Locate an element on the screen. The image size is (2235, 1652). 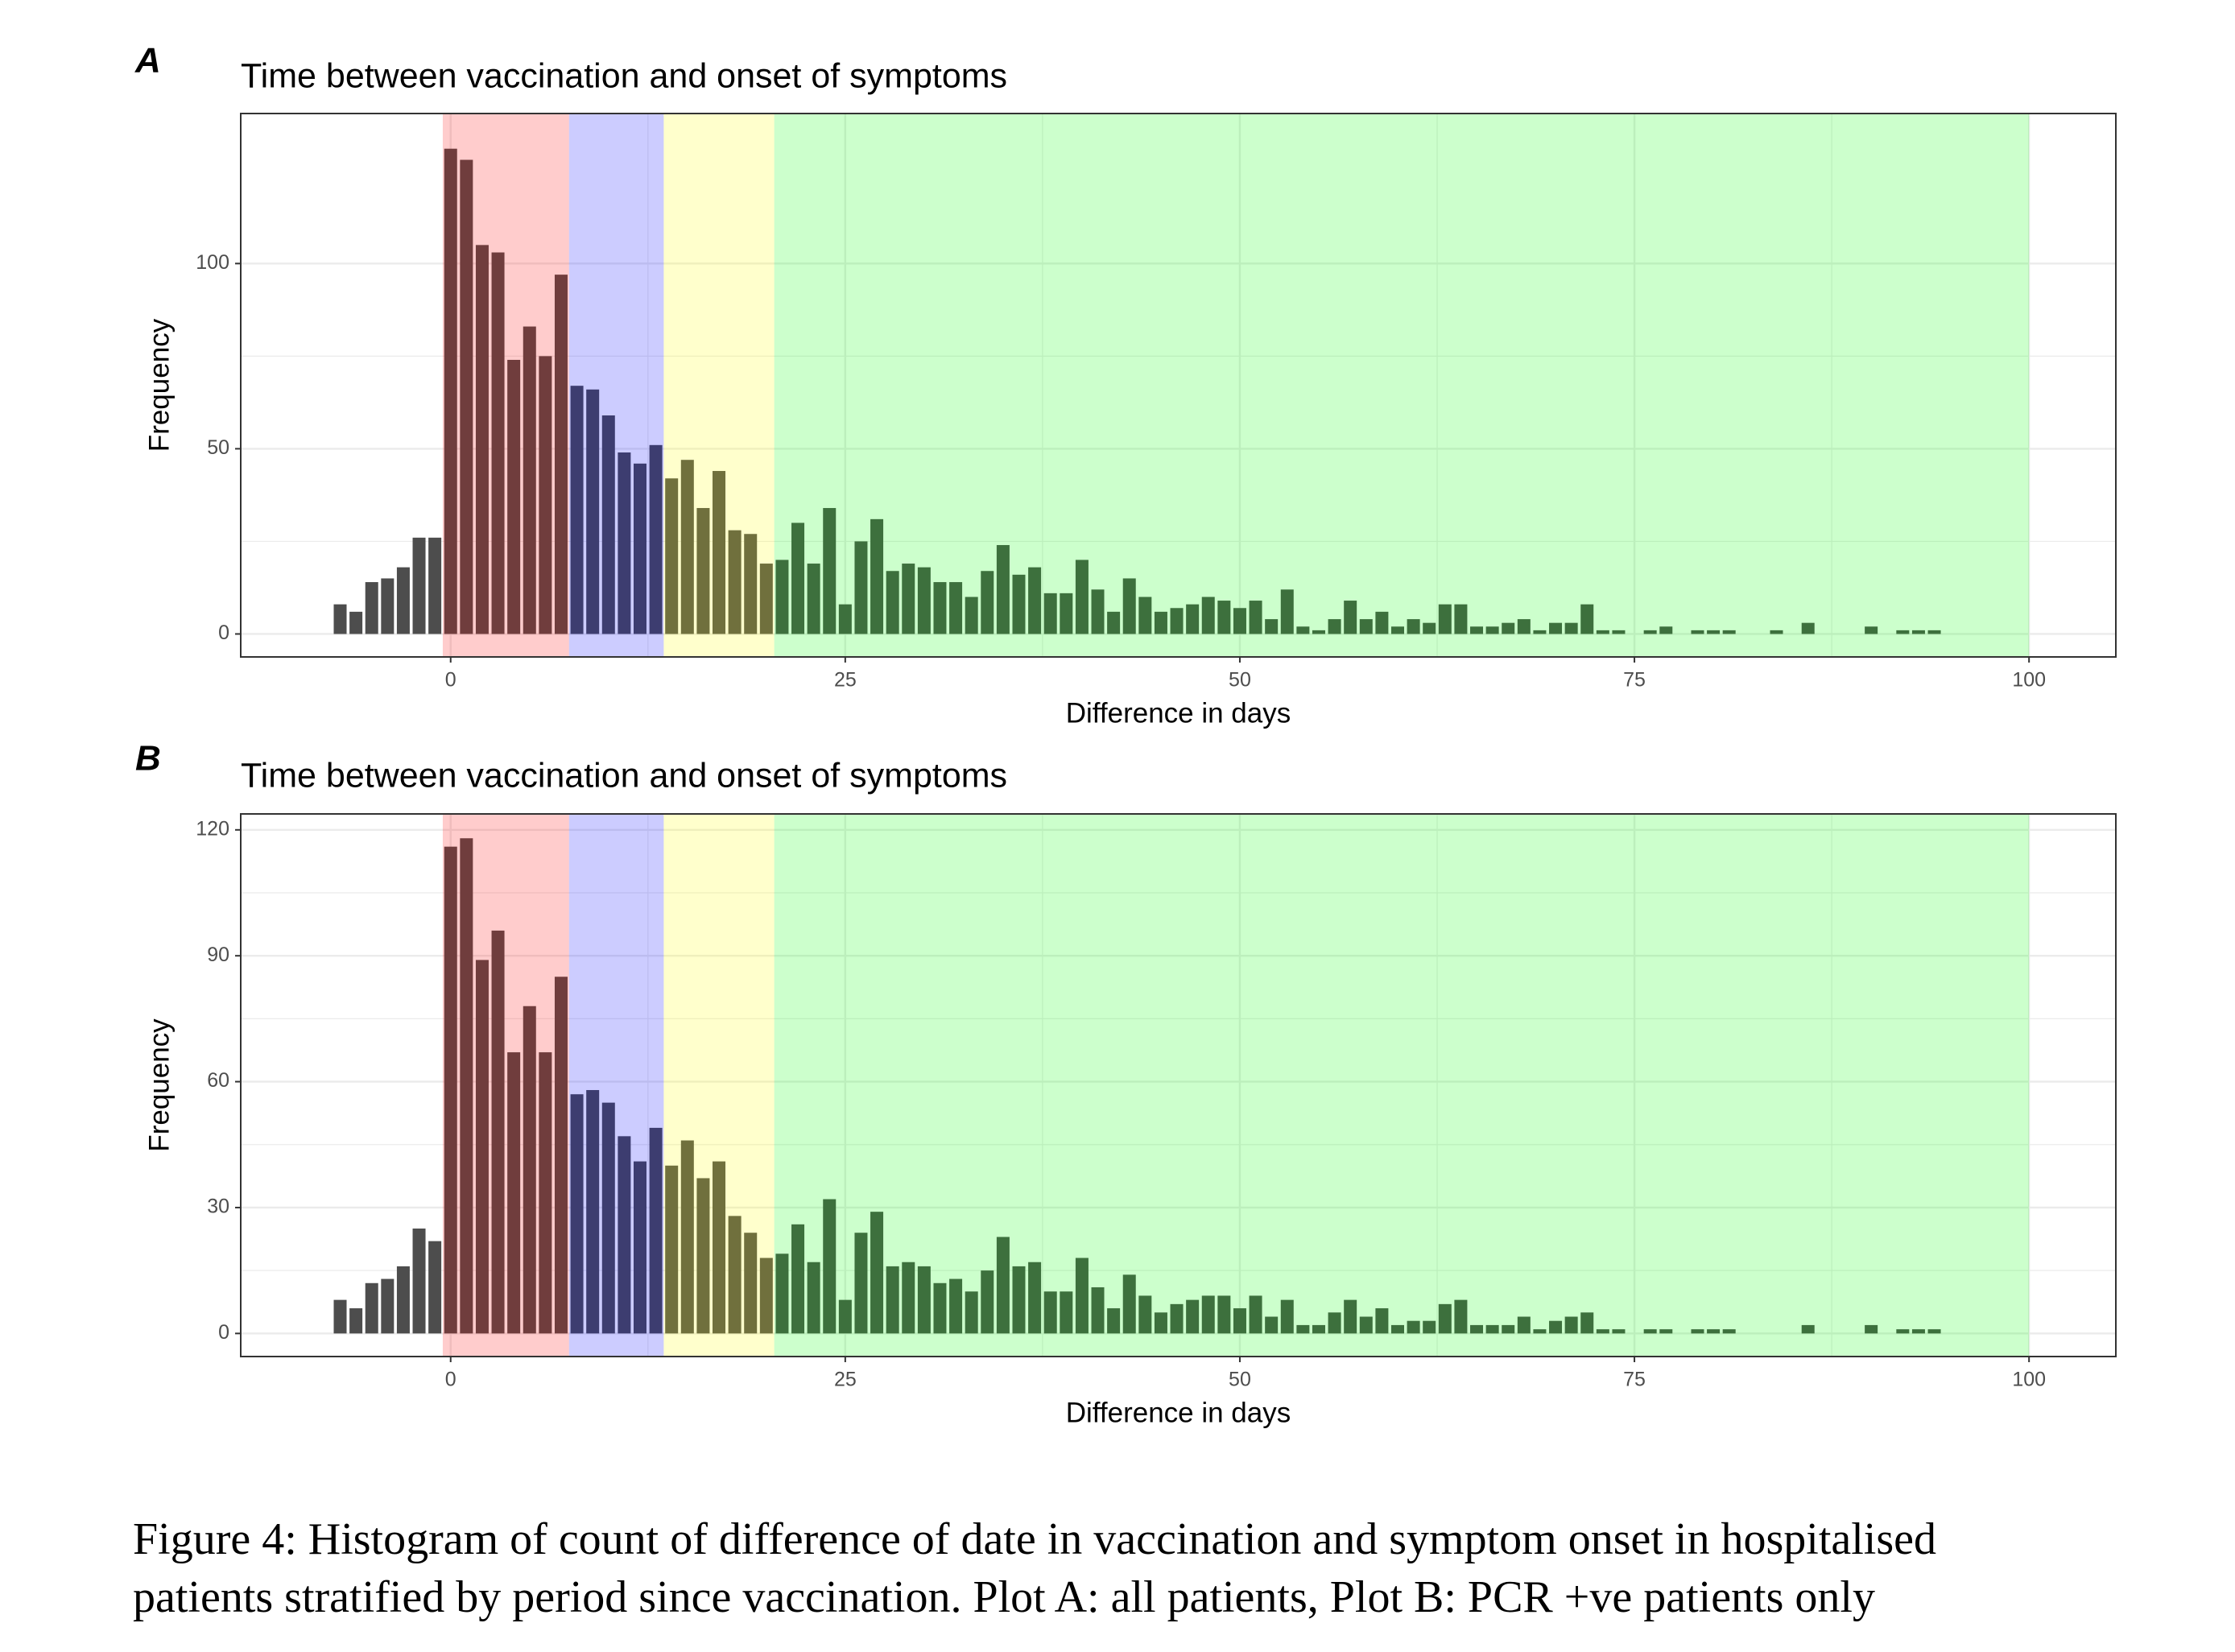
y-axis-label: Frequency is located at coordinates (159, 385).